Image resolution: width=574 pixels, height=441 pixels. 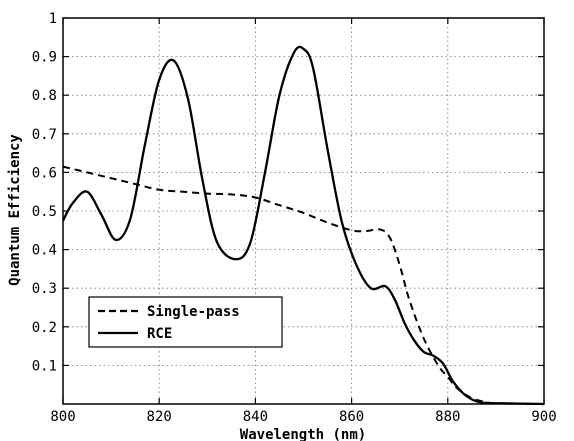 What do you see at coordinates (543, 417) in the screenshot?
I see `x-tick-label: 900` at bounding box center [543, 417].